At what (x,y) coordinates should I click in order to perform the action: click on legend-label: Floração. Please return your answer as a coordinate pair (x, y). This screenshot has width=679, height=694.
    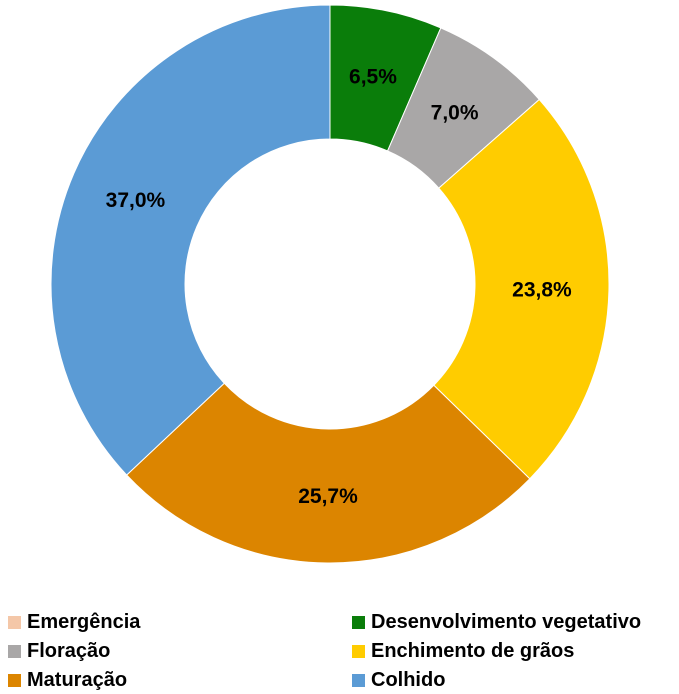
    Looking at the image, I should click on (69, 650).